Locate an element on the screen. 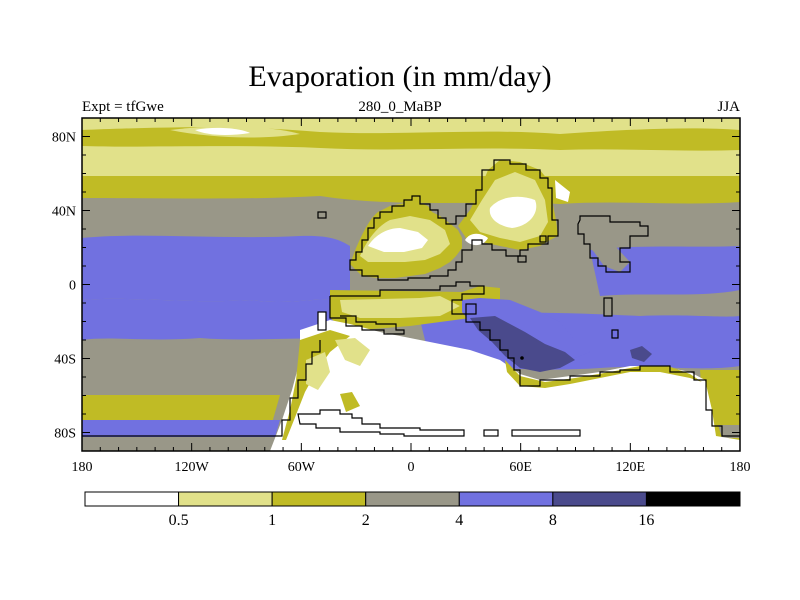  x-tick-label: 0 is located at coordinates (411, 467).